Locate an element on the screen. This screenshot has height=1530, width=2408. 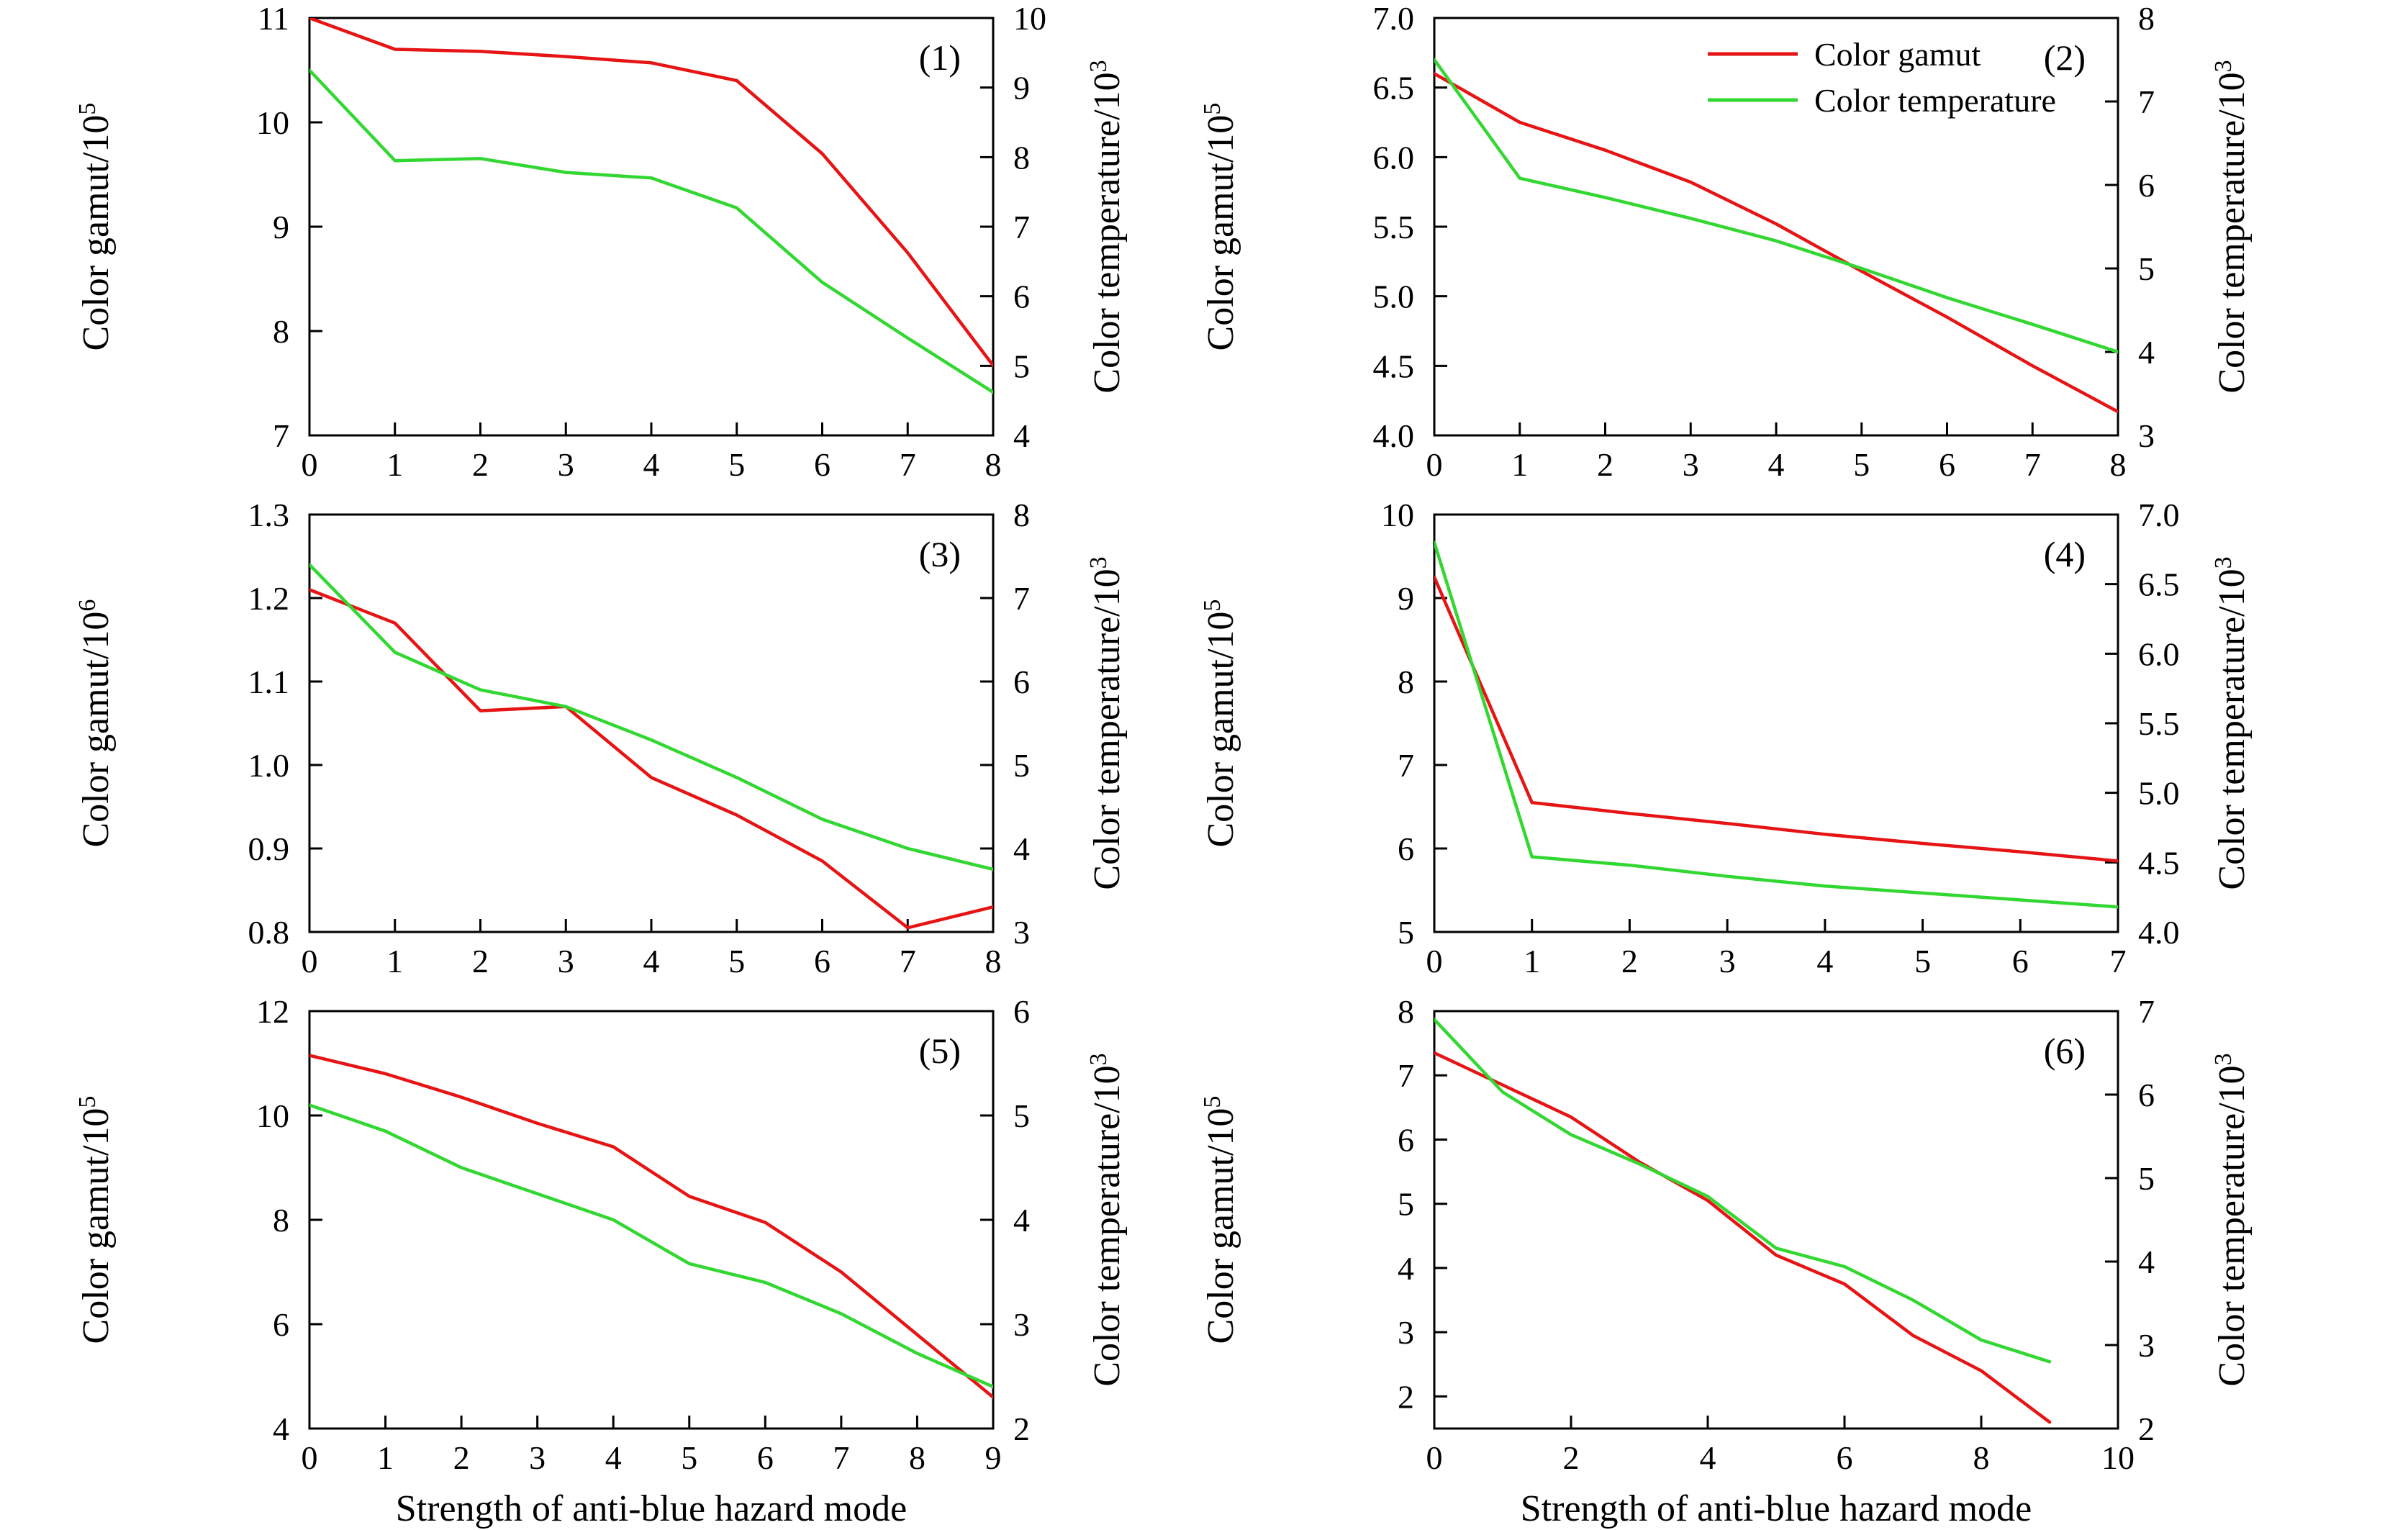
left-axis-tick-label: 1.0 is located at coordinates (269, 765).